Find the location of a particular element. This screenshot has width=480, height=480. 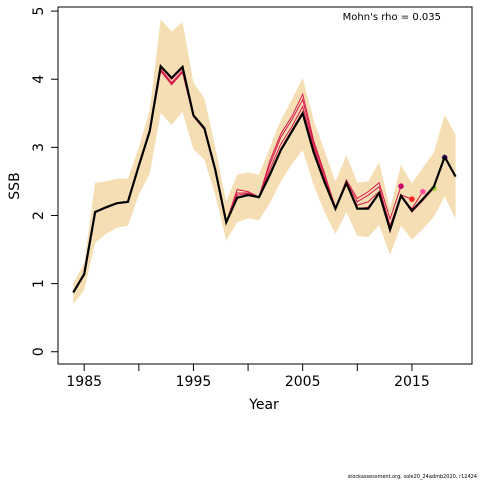

y-tick-label: 4 is located at coordinates (39, 79).